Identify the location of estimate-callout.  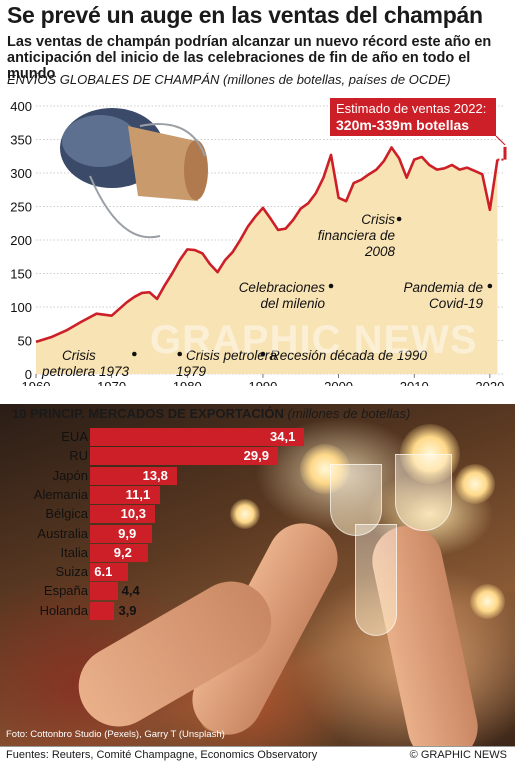
(413, 117).